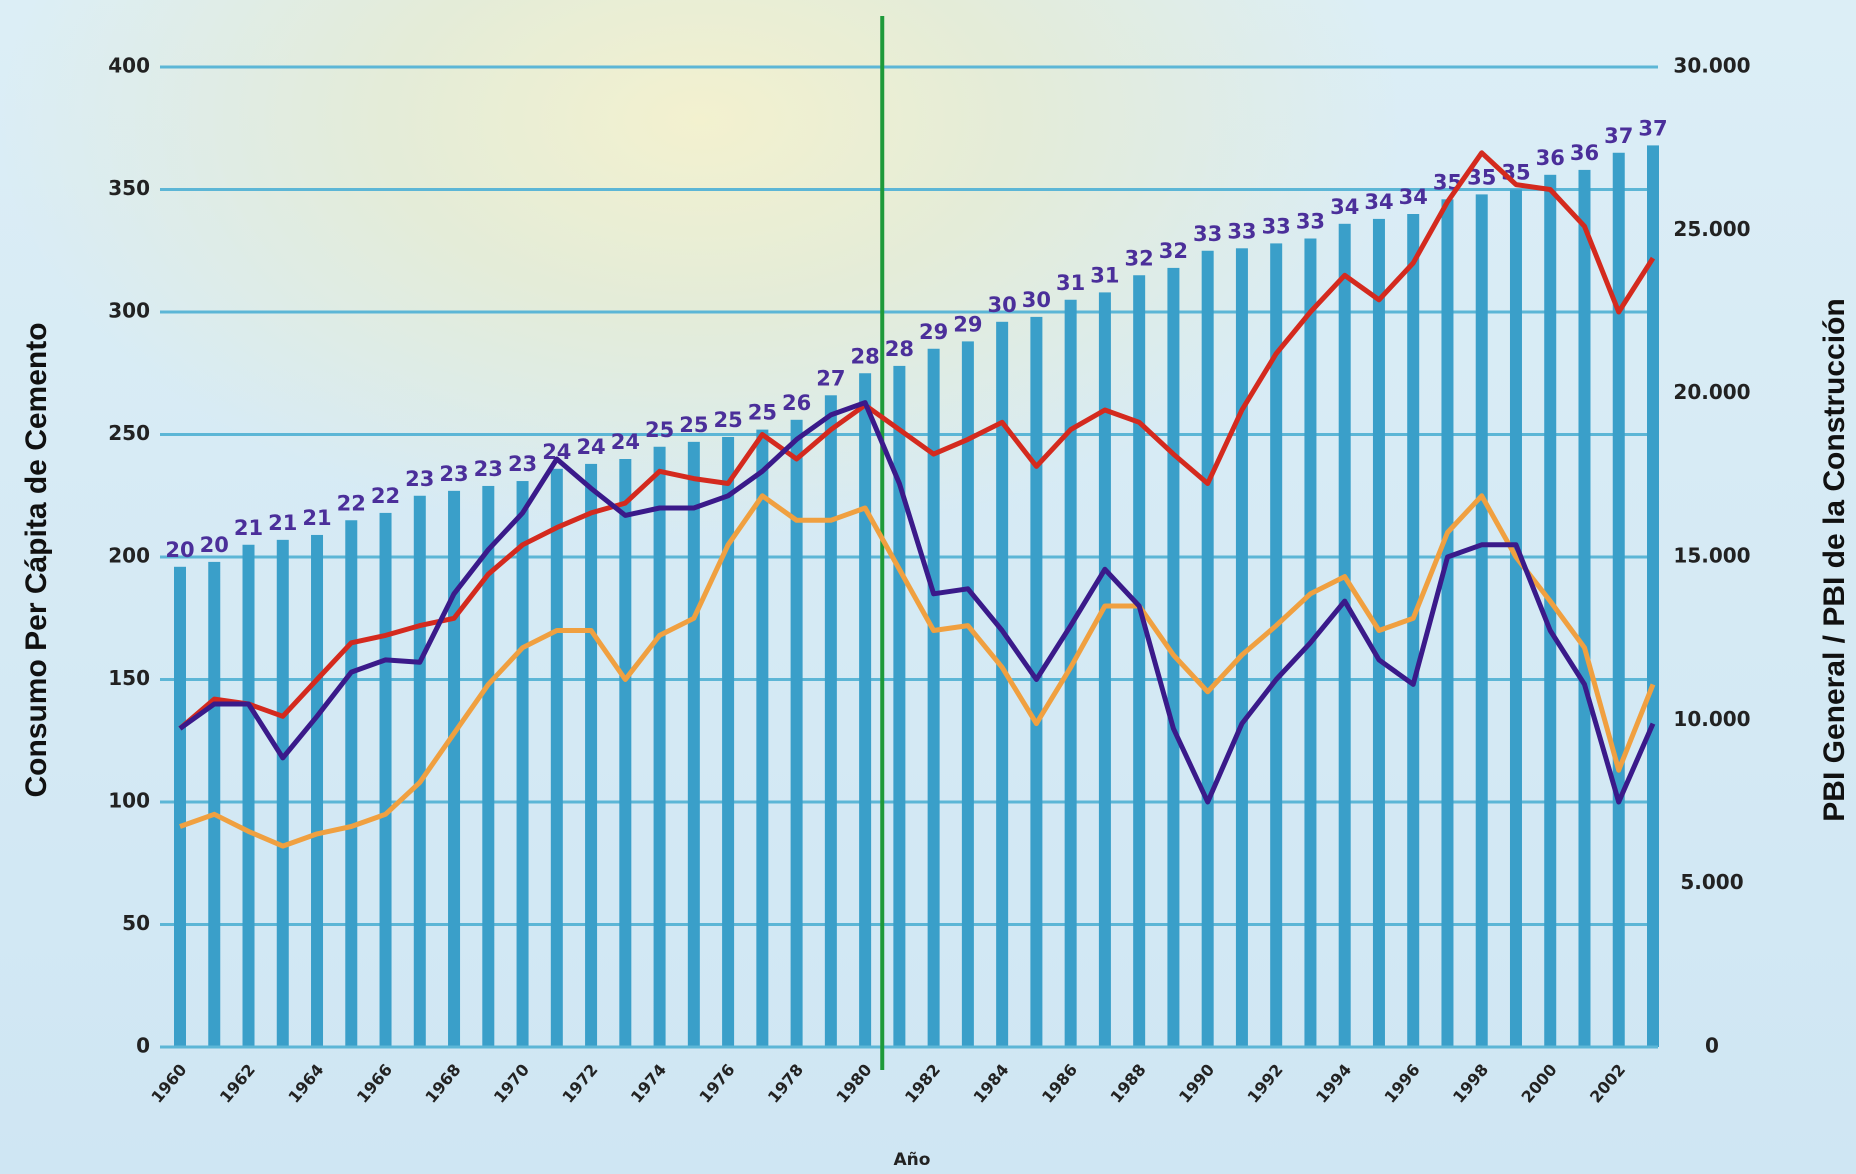  What do you see at coordinates (716, 1083) in the screenshot?
I see `x-tick-label: 1976` at bounding box center [716, 1083].